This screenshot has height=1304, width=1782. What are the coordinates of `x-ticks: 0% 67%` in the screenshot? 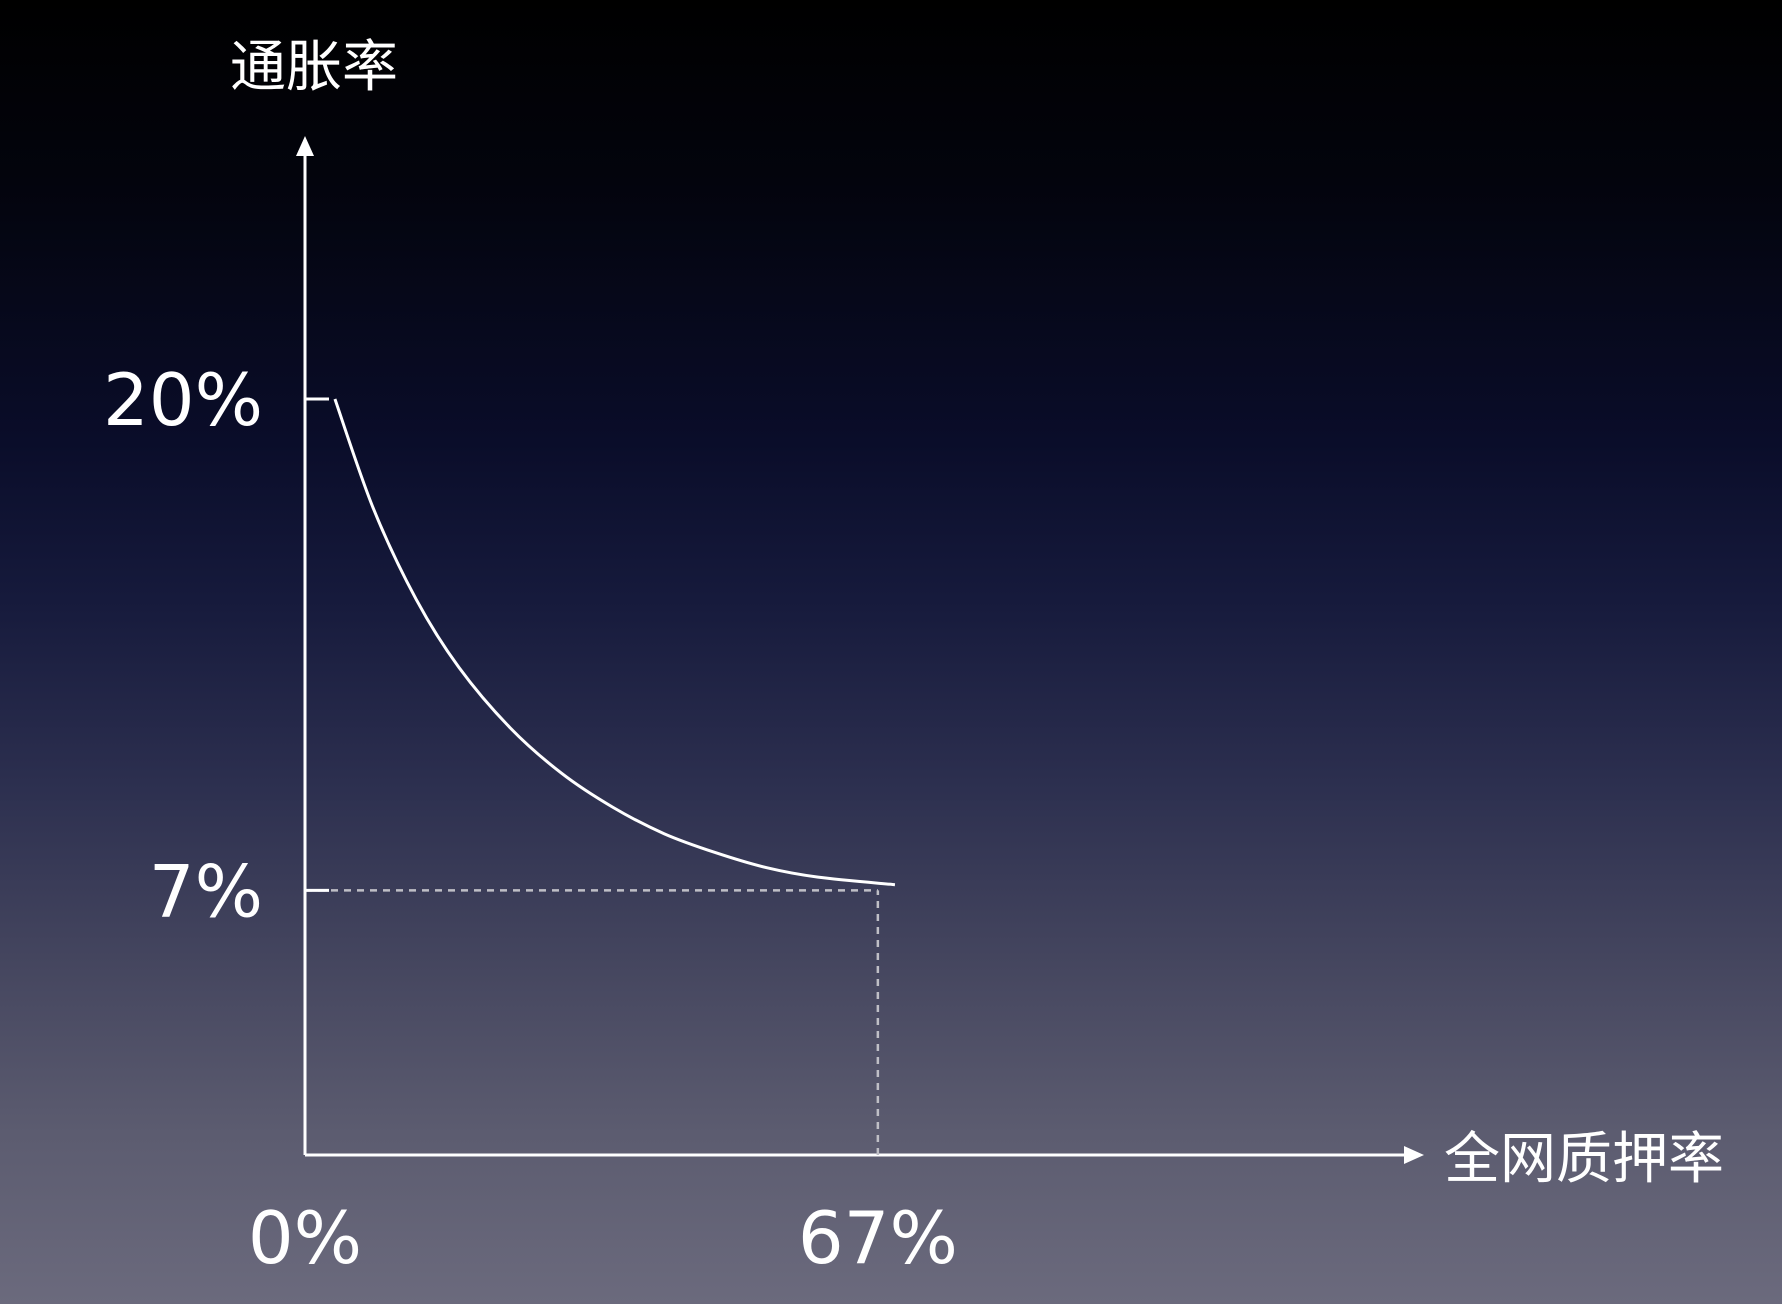 It's located at (603, 1238).